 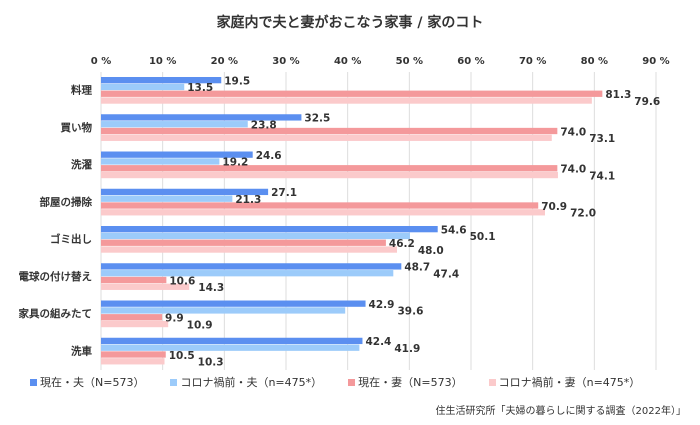 What do you see at coordinates (200, 88) in the screenshot?
I see `data-label: 13.5` at bounding box center [200, 88].